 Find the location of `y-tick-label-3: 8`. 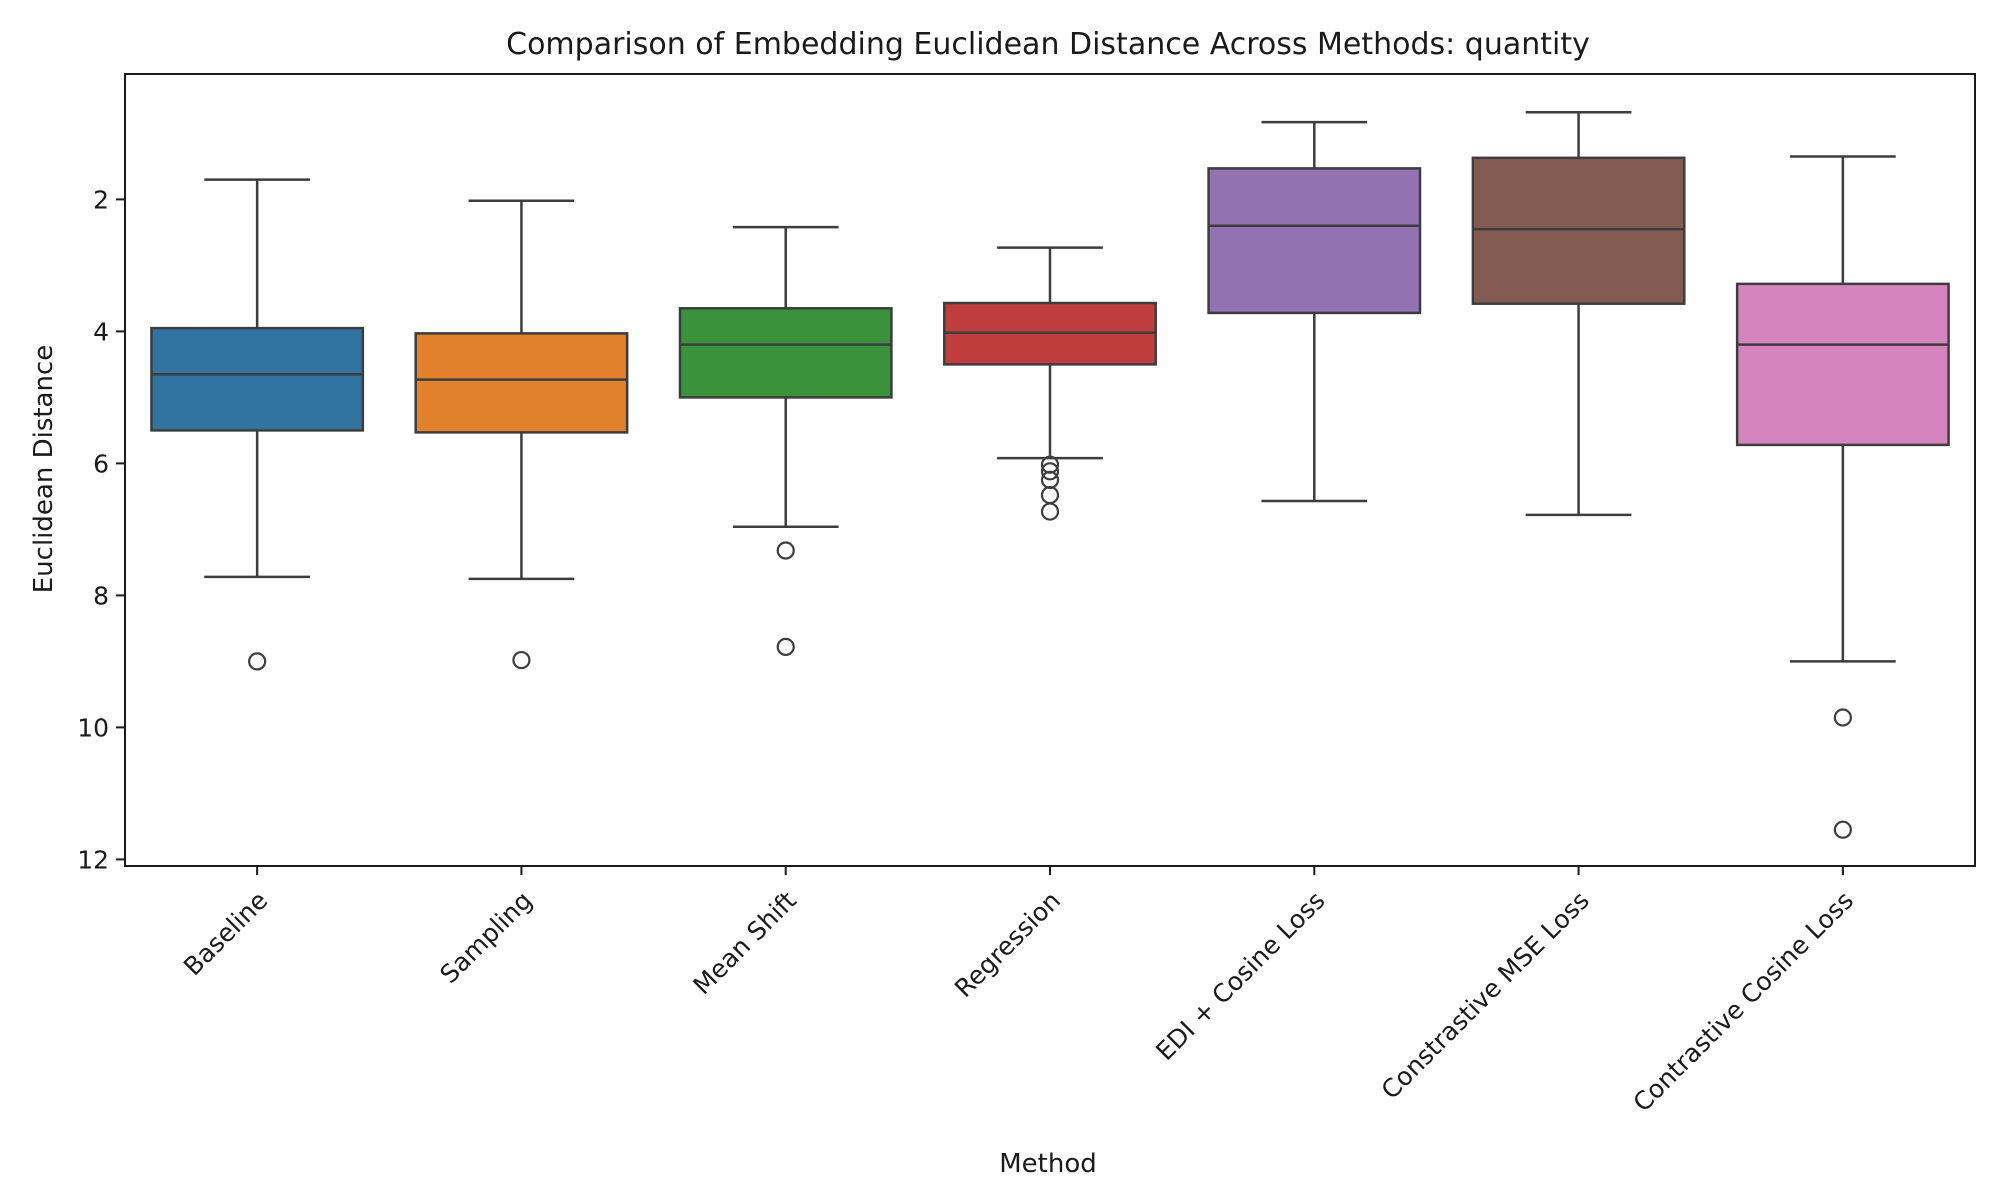

y-tick-label-3: 8 is located at coordinates (101, 595).